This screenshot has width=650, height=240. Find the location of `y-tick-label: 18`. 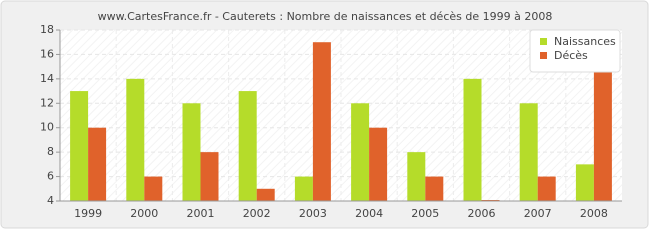

y-tick-label: 18 is located at coordinates (47, 29).